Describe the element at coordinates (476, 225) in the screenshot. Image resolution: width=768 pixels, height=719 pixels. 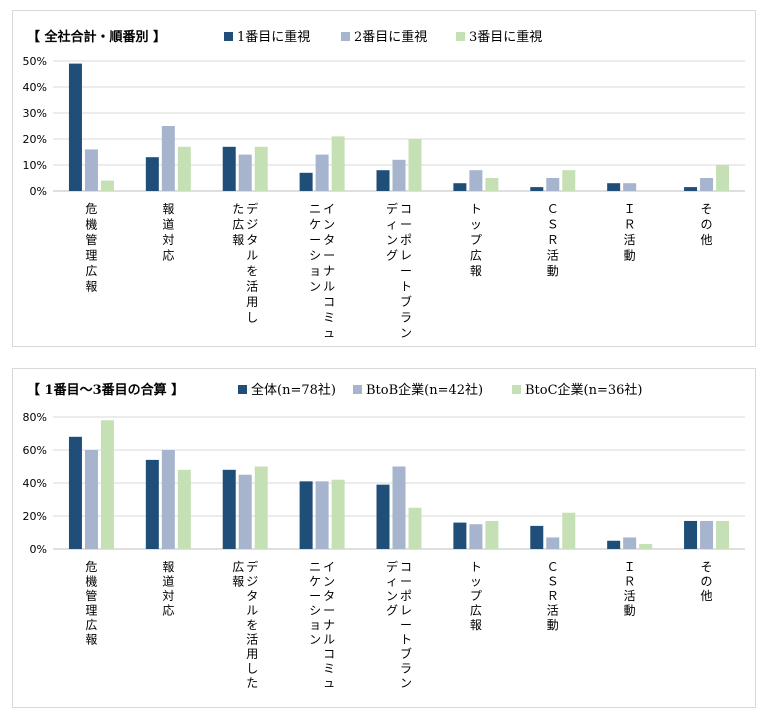
I see `category-label-char: ッ` at that location.